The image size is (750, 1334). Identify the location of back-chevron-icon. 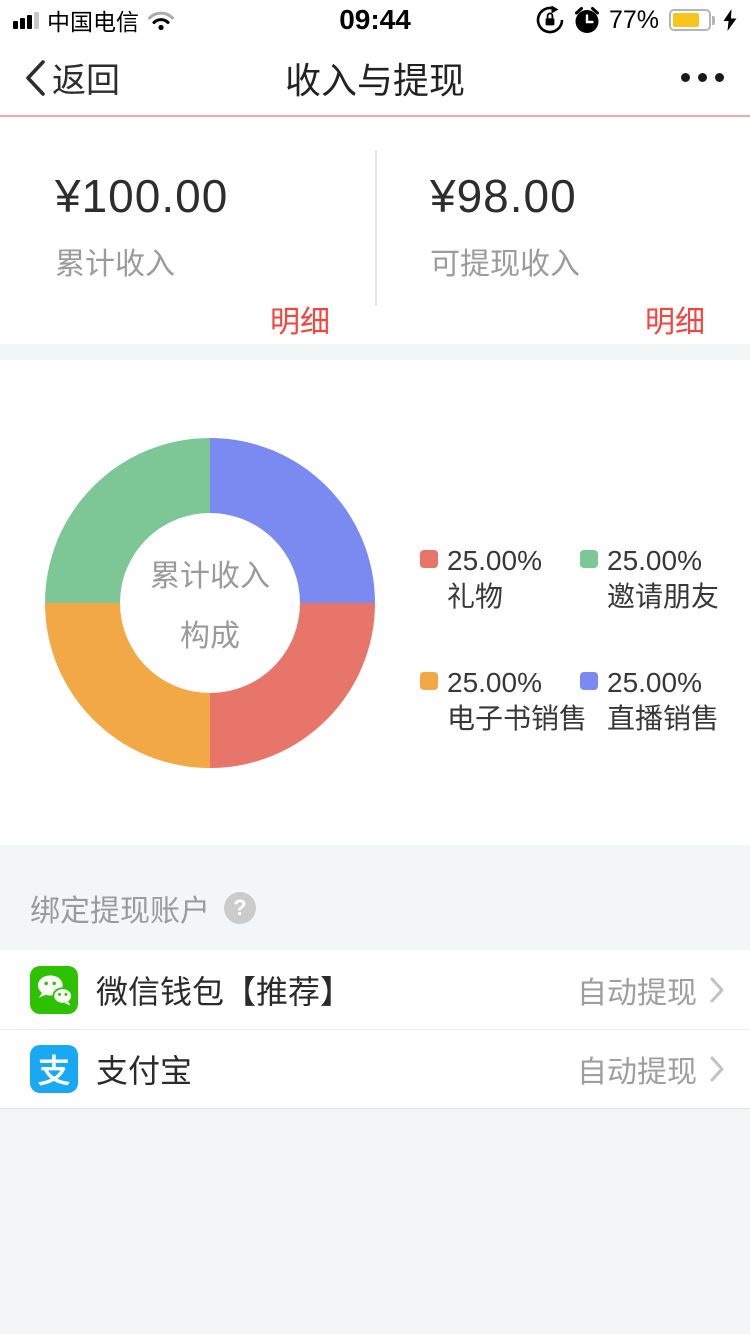
(35, 78).